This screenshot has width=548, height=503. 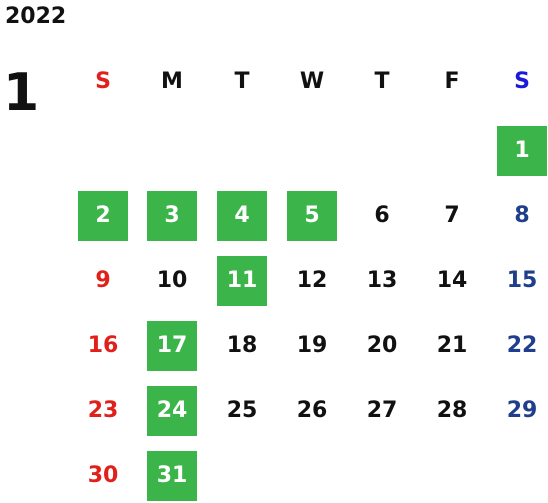 I want to click on day-cell: 4, so click(x=242, y=216).